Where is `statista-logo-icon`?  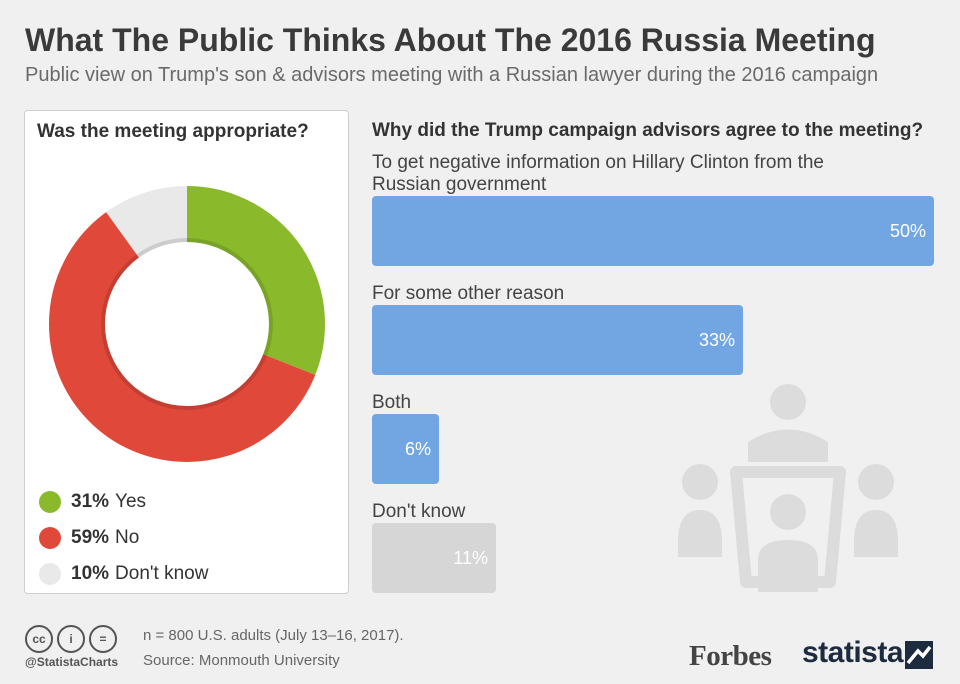 statista-logo-icon is located at coordinates (919, 655).